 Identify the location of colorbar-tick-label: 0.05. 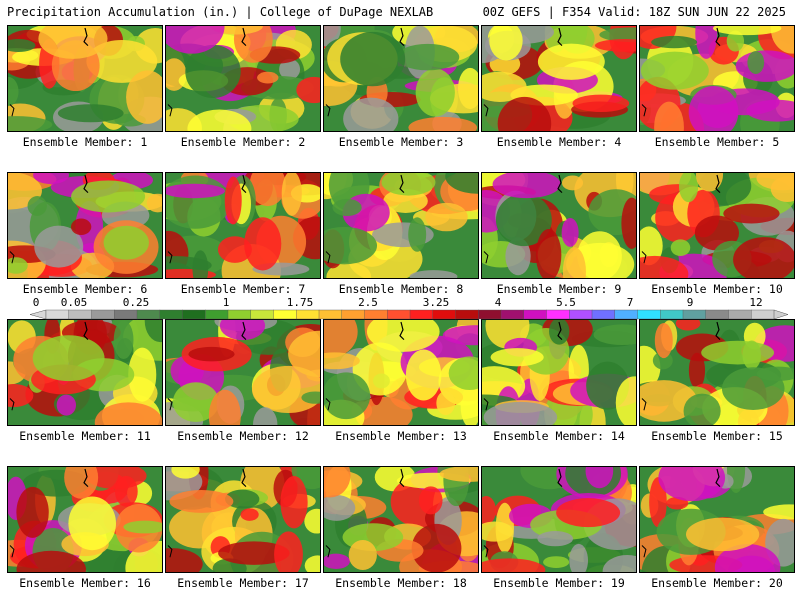
(74, 302).